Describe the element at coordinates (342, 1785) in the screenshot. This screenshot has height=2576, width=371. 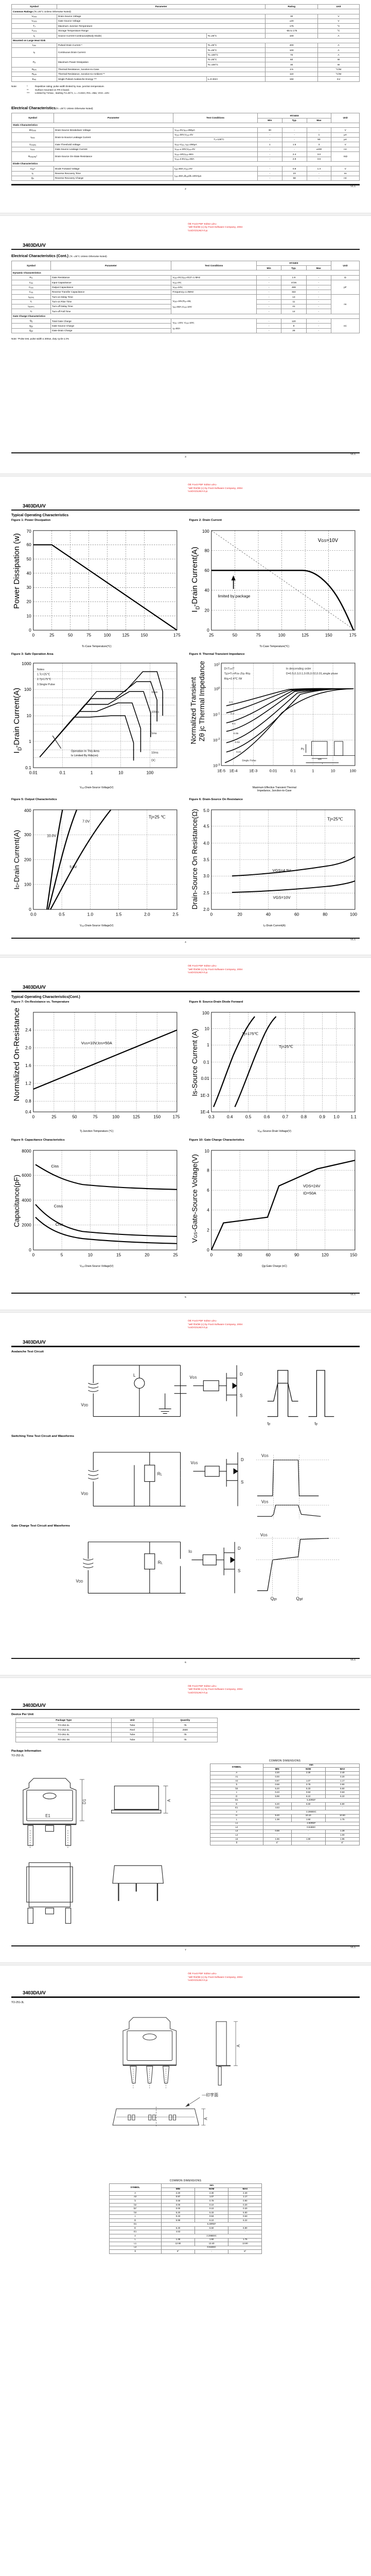
I see `cell-max: 0.90` at that location.